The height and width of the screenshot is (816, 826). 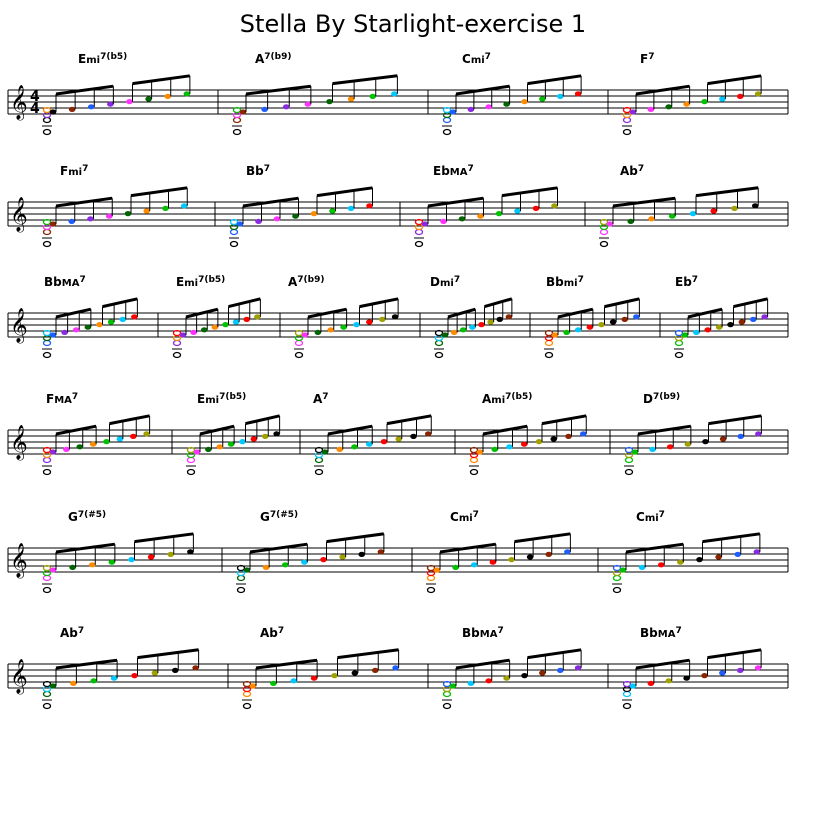 I want to click on chord-extension: 7(#5), so click(x=92, y=515).